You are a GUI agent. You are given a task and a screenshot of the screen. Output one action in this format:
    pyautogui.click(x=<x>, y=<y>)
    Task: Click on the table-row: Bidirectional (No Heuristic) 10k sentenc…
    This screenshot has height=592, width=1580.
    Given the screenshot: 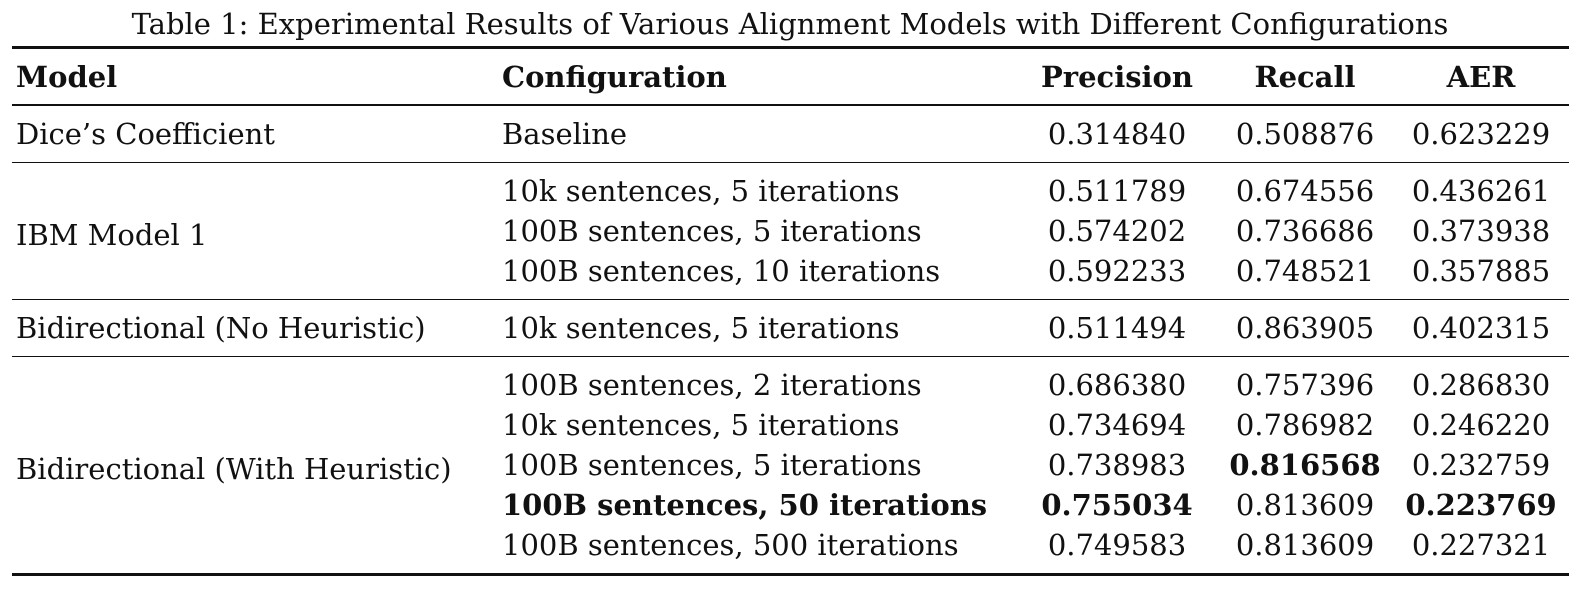 What is the action you would take?
    pyautogui.click(x=790, y=328)
    